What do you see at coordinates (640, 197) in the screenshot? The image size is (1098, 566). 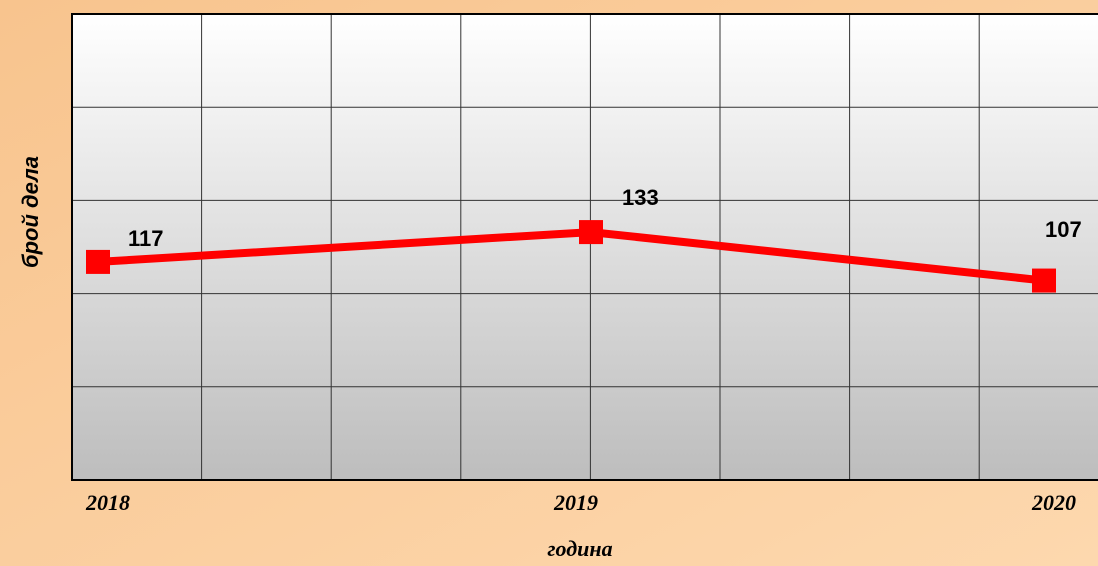 I see `data-label: 133` at bounding box center [640, 197].